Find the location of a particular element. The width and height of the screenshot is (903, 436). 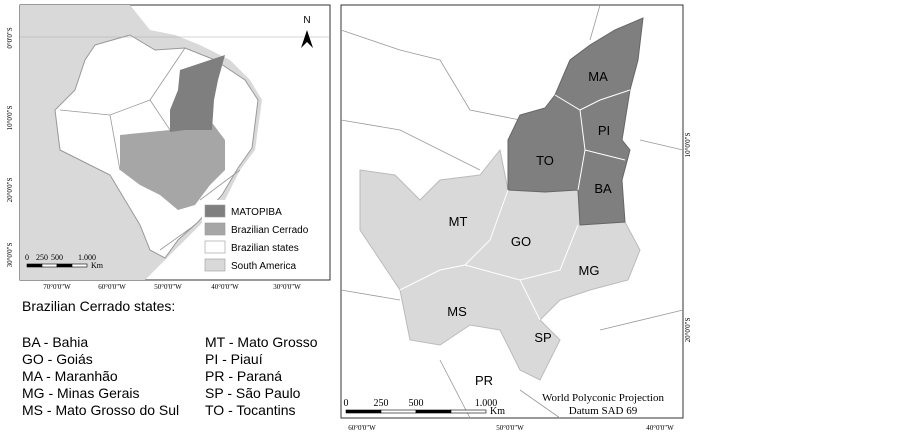

state-item: TO - Tocantins is located at coordinates (250, 410).